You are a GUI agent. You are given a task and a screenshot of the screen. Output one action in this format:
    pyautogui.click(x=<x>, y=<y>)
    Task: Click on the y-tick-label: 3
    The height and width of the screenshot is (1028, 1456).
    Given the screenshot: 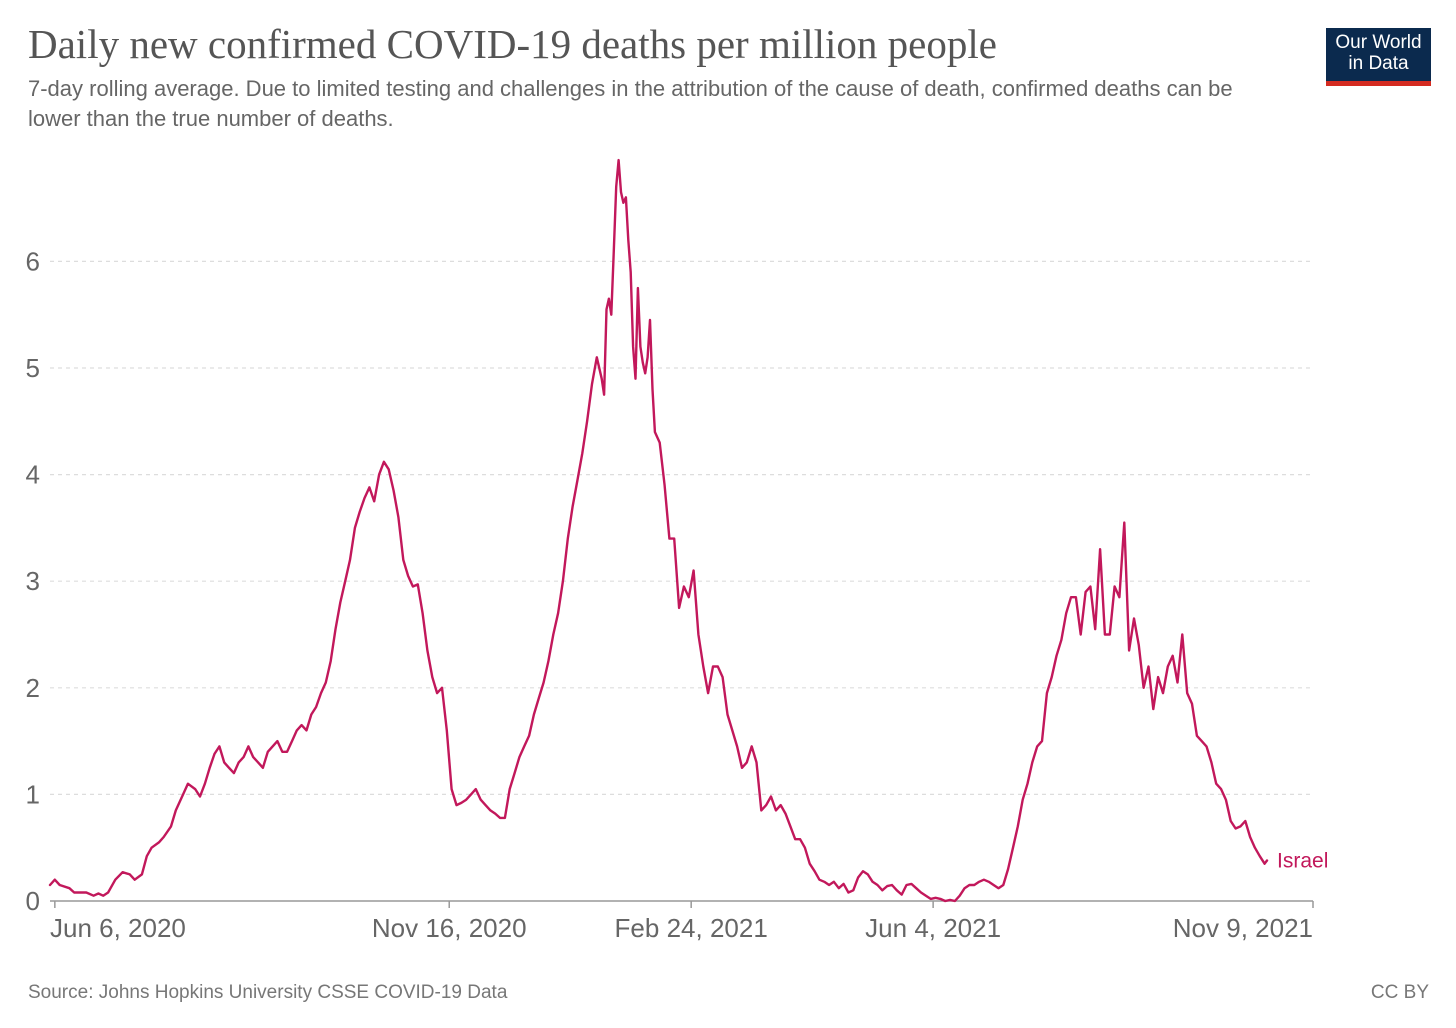 What is the action you would take?
    pyautogui.click(x=33, y=581)
    